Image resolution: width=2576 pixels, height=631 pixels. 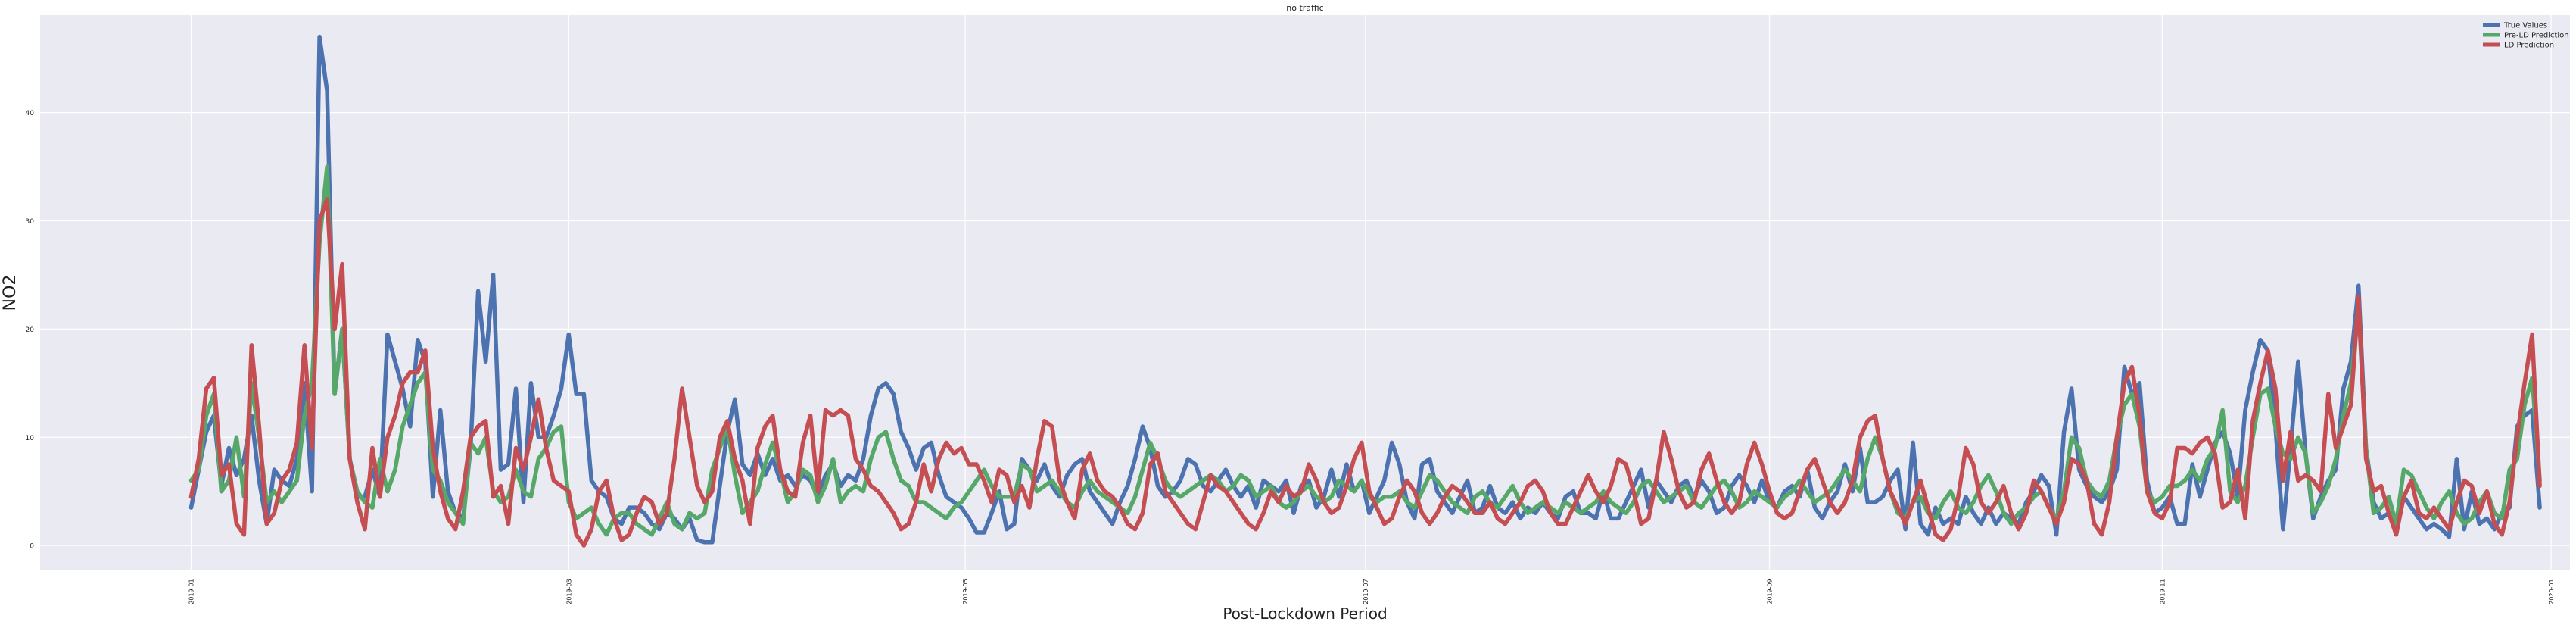 What do you see at coordinates (1304, 8) in the screenshot?
I see `chart-title: no traffic` at bounding box center [1304, 8].